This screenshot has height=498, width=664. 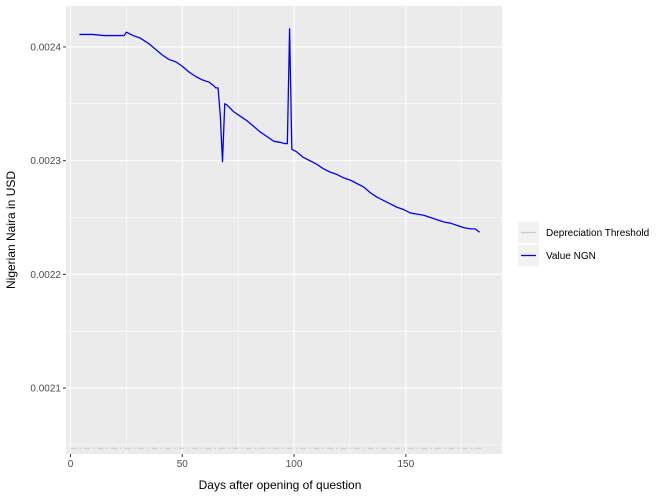 I want to click on x-axis: 0 50 100 150, so click(x=241, y=462).